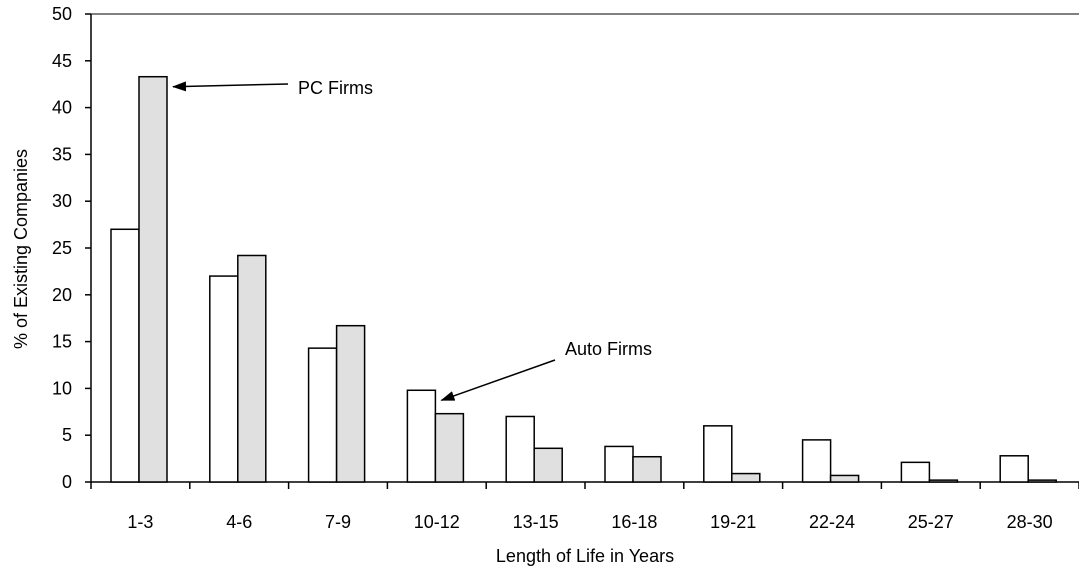  Describe the element at coordinates (608, 349) in the screenshot. I see `auto-firms-label: Auto Firms` at that location.